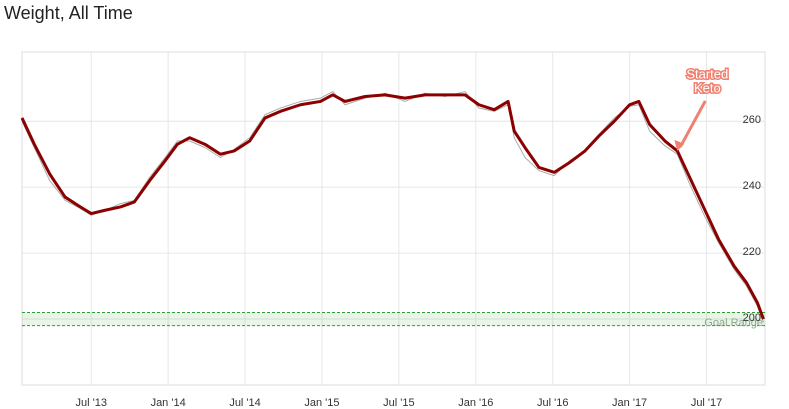 Image resolution: width=789 pixels, height=409 pixels. What do you see at coordinates (752, 318) in the screenshot?
I see `y-tick-label: 200` at bounding box center [752, 318].